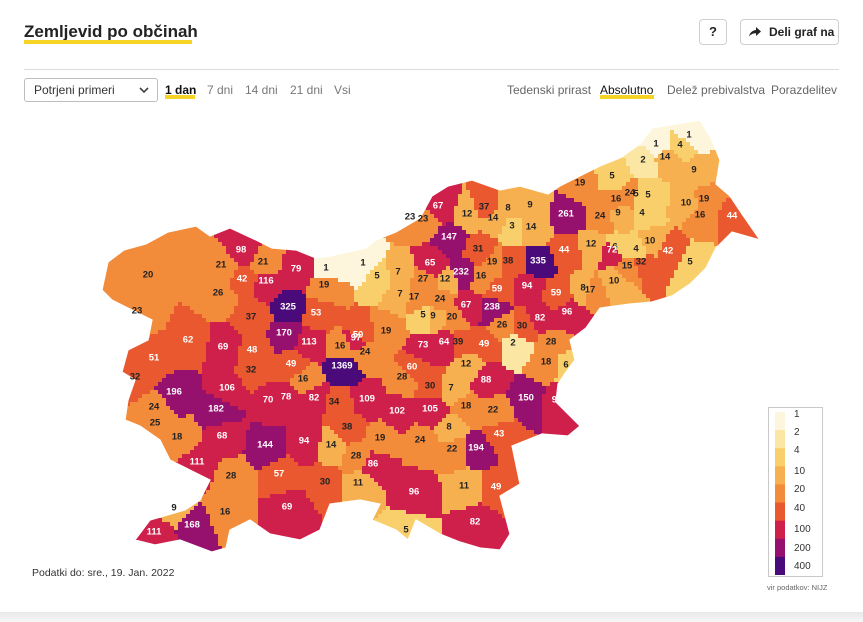 This screenshot has width=863, height=622. What do you see at coordinates (91, 90) in the screenshot?
I see `metric-select: Potrjeni primeri` at bounding box center [91, 90].